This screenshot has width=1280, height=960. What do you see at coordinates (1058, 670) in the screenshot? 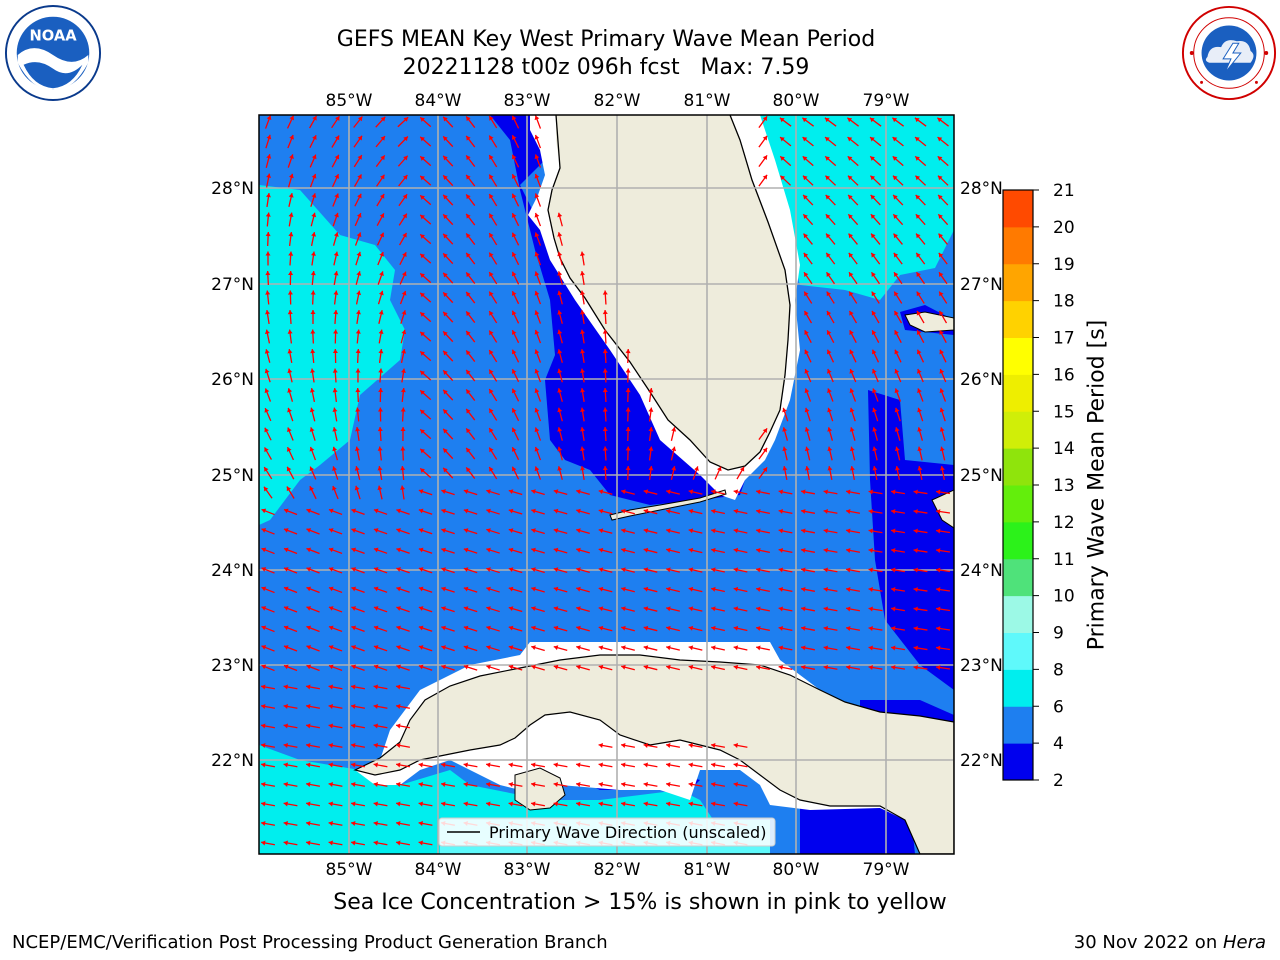
I see `colorbar-tick-label: 8` at bounding box center [1058, 670].